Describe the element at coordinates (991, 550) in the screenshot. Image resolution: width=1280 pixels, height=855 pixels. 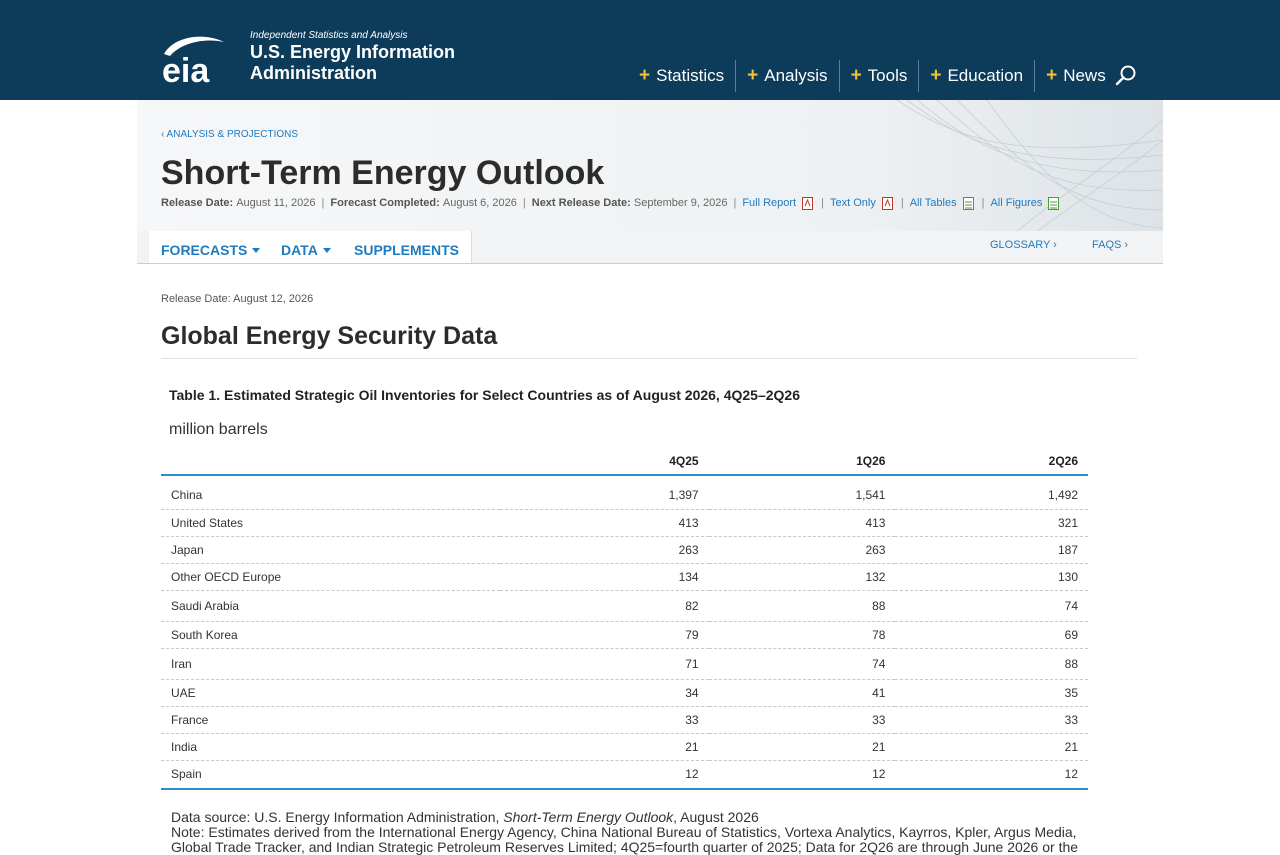
I see `value-cell: 187` at that location.